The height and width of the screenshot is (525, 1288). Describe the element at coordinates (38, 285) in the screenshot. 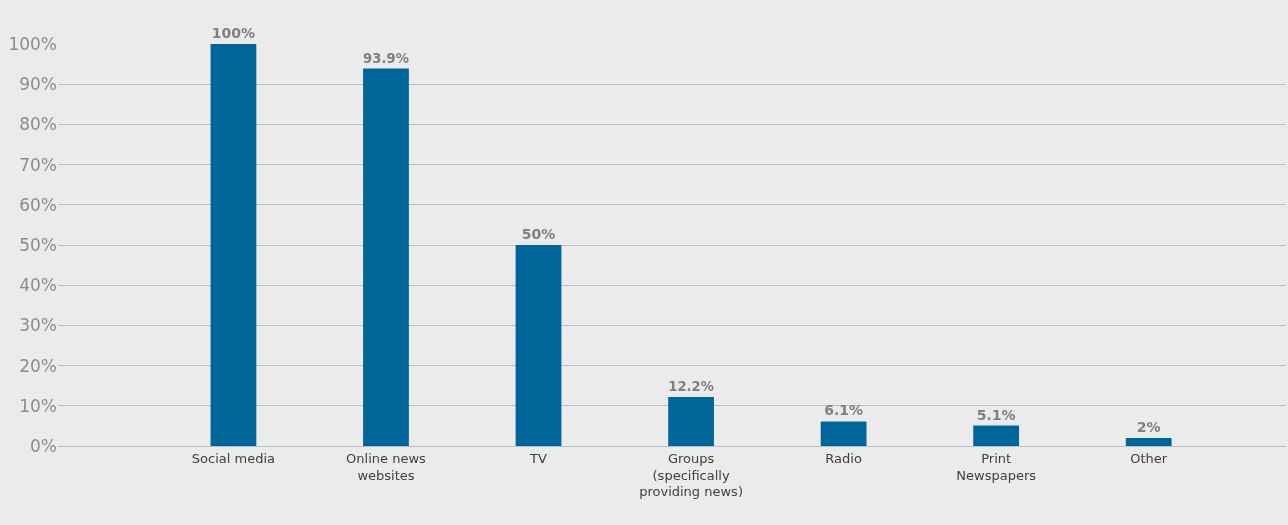

I see `y-tick-label: 40%` at that location.